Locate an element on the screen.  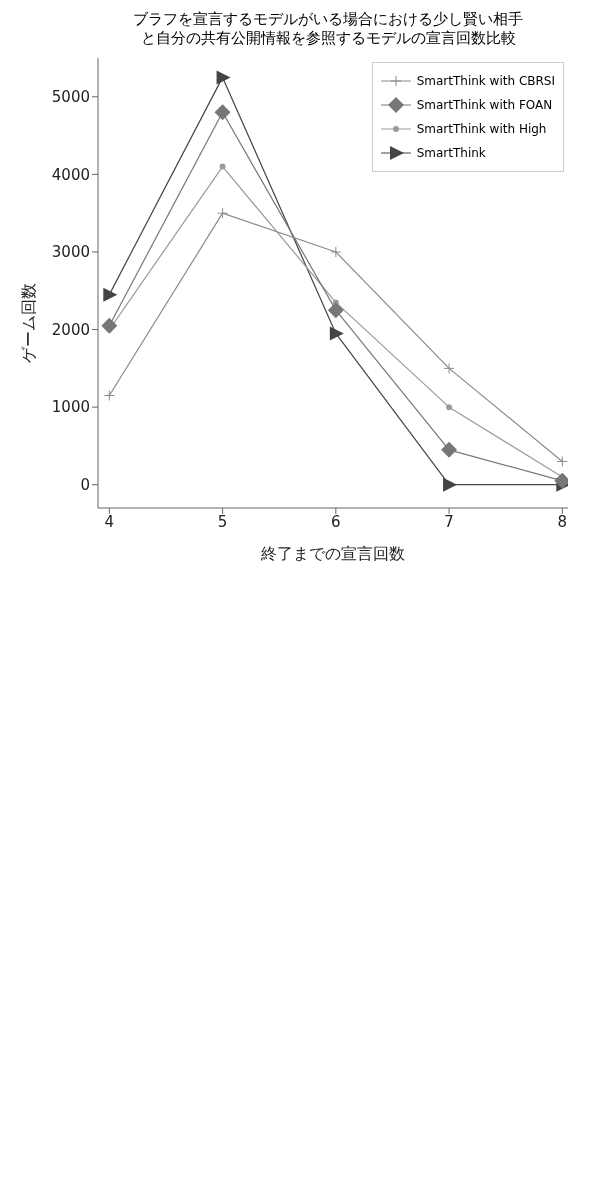
x-tick-label: 7 is located at coordinates (449, 521).